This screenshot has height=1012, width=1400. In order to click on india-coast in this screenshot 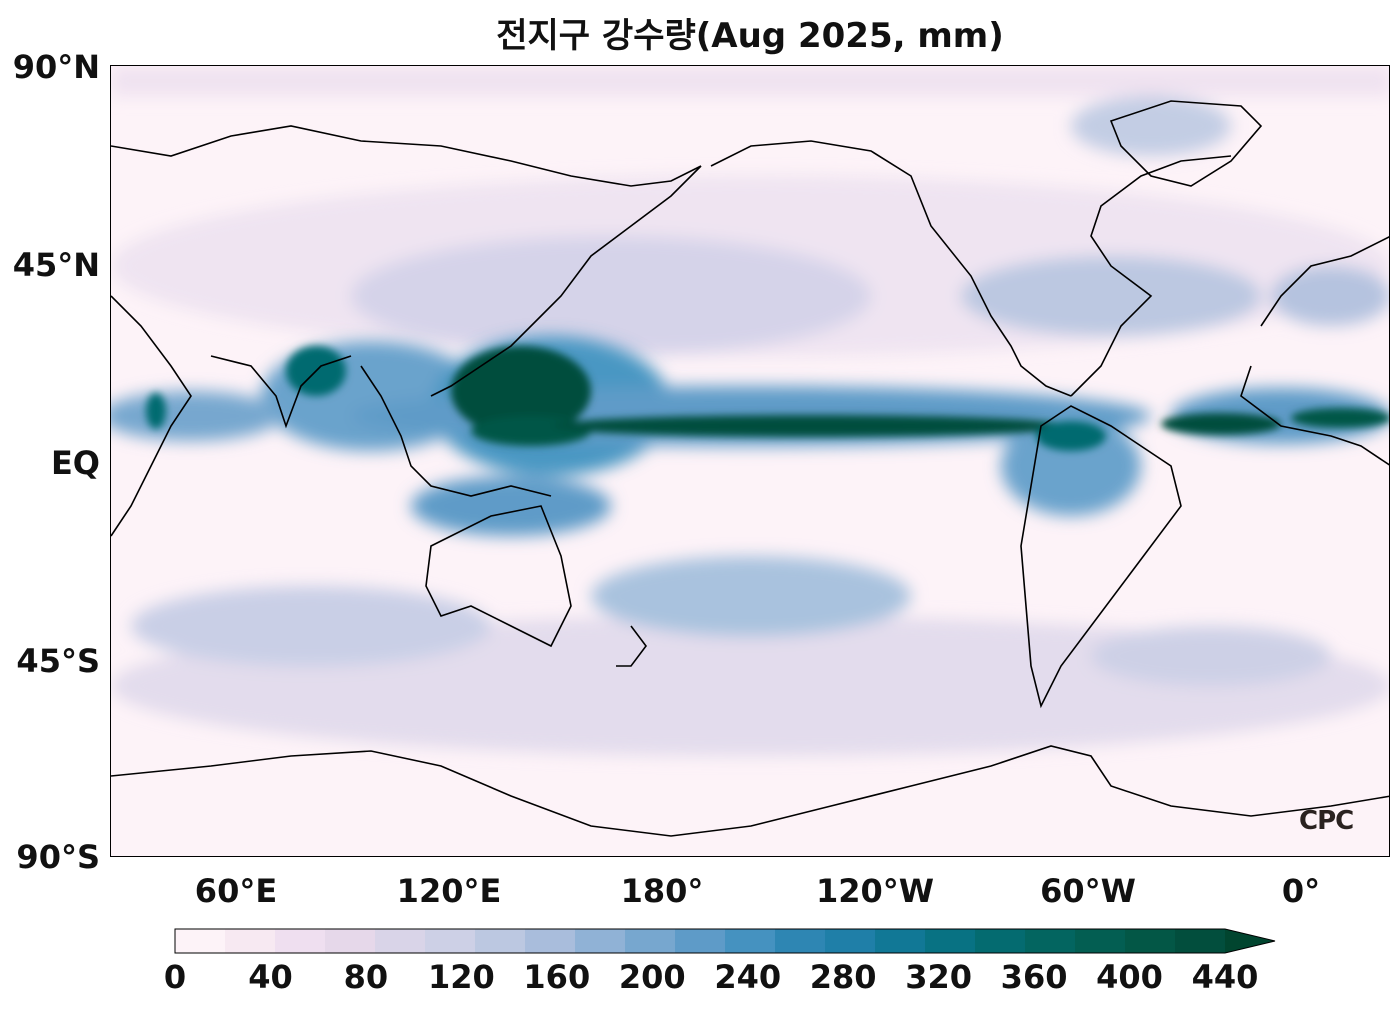, I will do `click(281, 392)`.